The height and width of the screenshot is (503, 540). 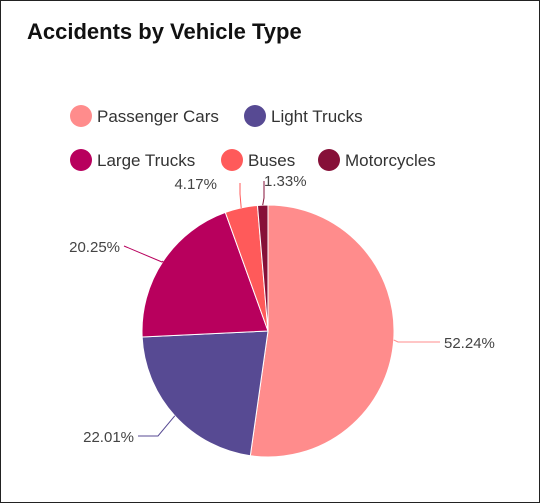 What do you see at coordinates (232, 160) in the screenshot?
I see `legend-swatch-buses` at bounding box center [232, 160].